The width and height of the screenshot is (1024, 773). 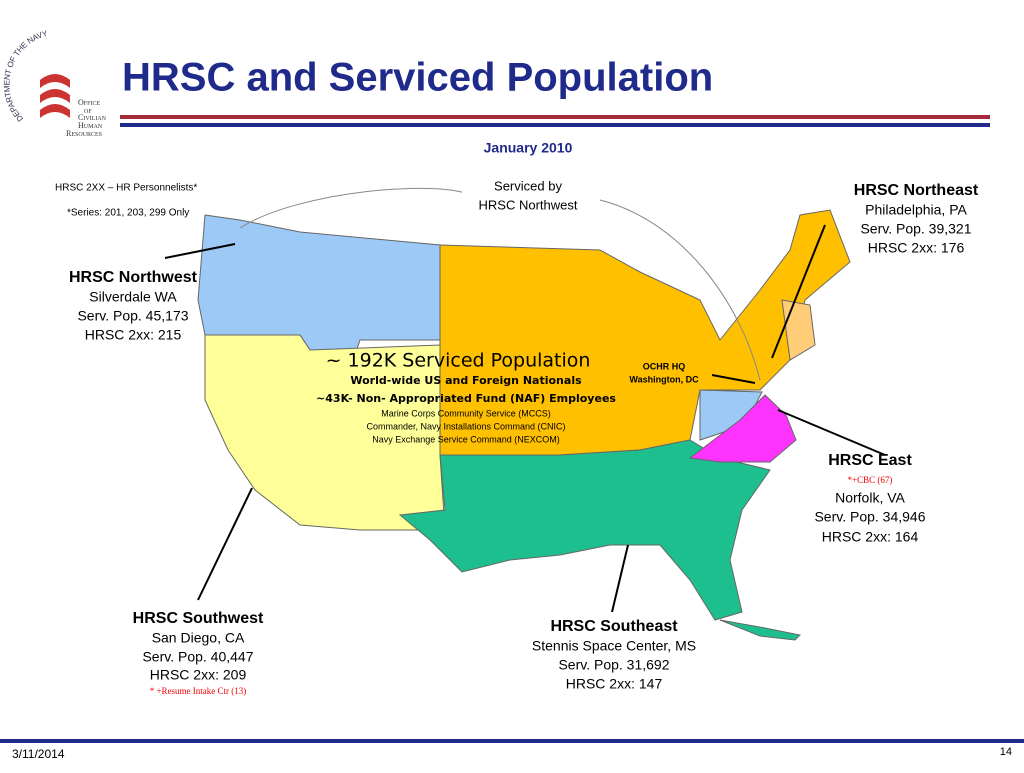 I want to click on footer-date: 3/11/2014, so click(x=38, y=754).